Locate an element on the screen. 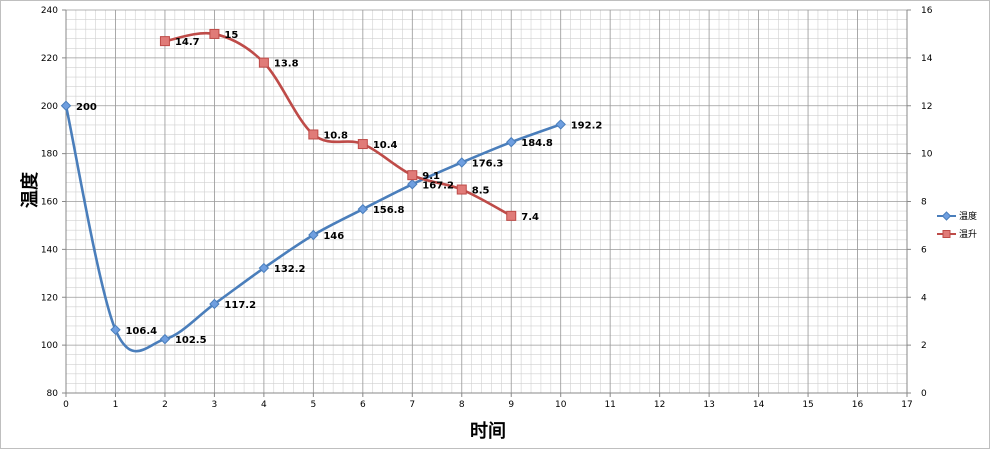 The width and height of the screenshot is (990, 449). x-tick-label: 8 is located at coordinates (462, 405).